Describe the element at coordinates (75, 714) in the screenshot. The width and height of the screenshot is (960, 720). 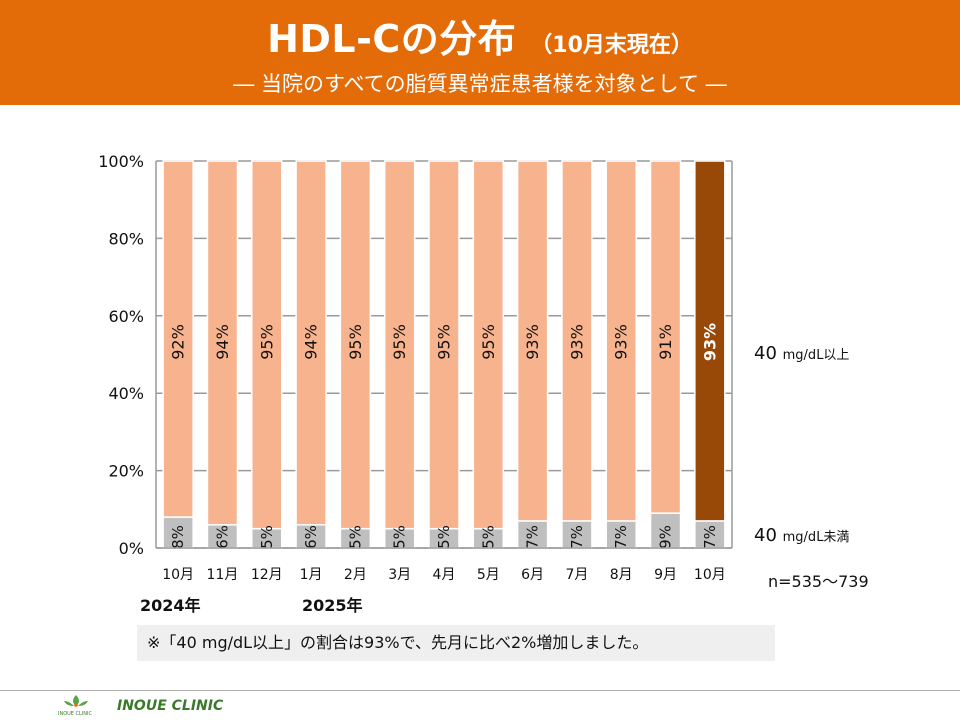
I see `logo-text: INOUE CLINIC` at that location.